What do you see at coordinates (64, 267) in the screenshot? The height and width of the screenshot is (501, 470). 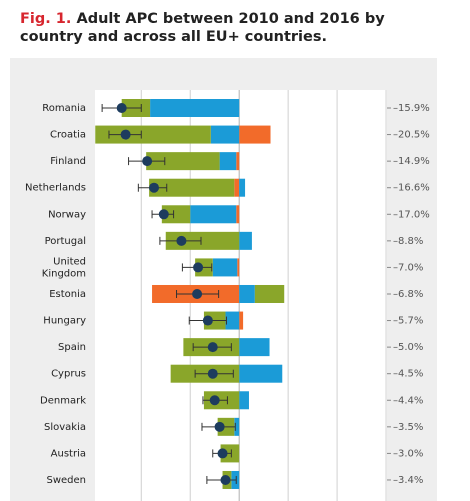 I see `category-label: United Kingdom` at bounding box center [64, 267].